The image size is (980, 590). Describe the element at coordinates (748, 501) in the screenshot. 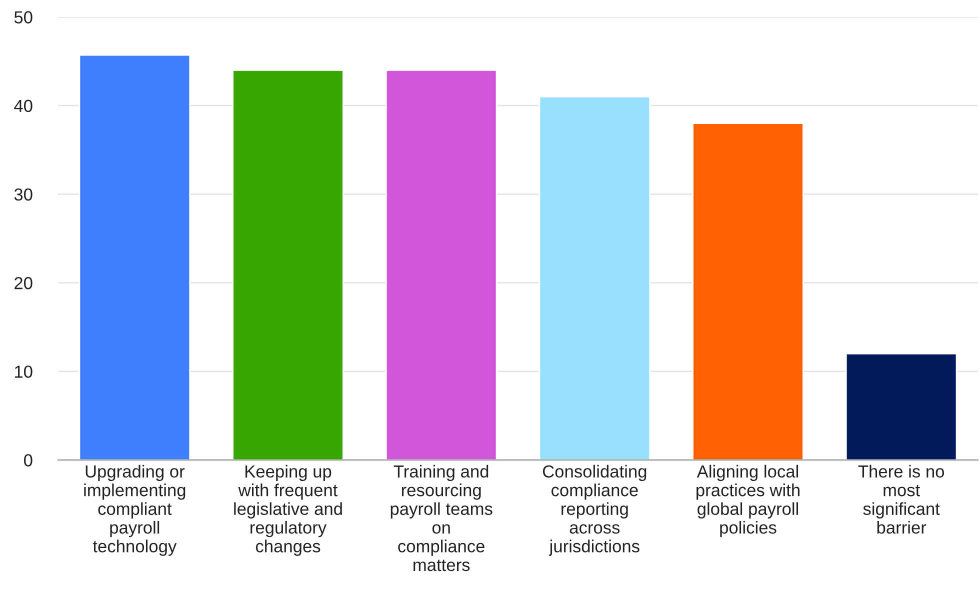

I see `x-tick-label: Aligning local practices with global payroll policies` at that location.